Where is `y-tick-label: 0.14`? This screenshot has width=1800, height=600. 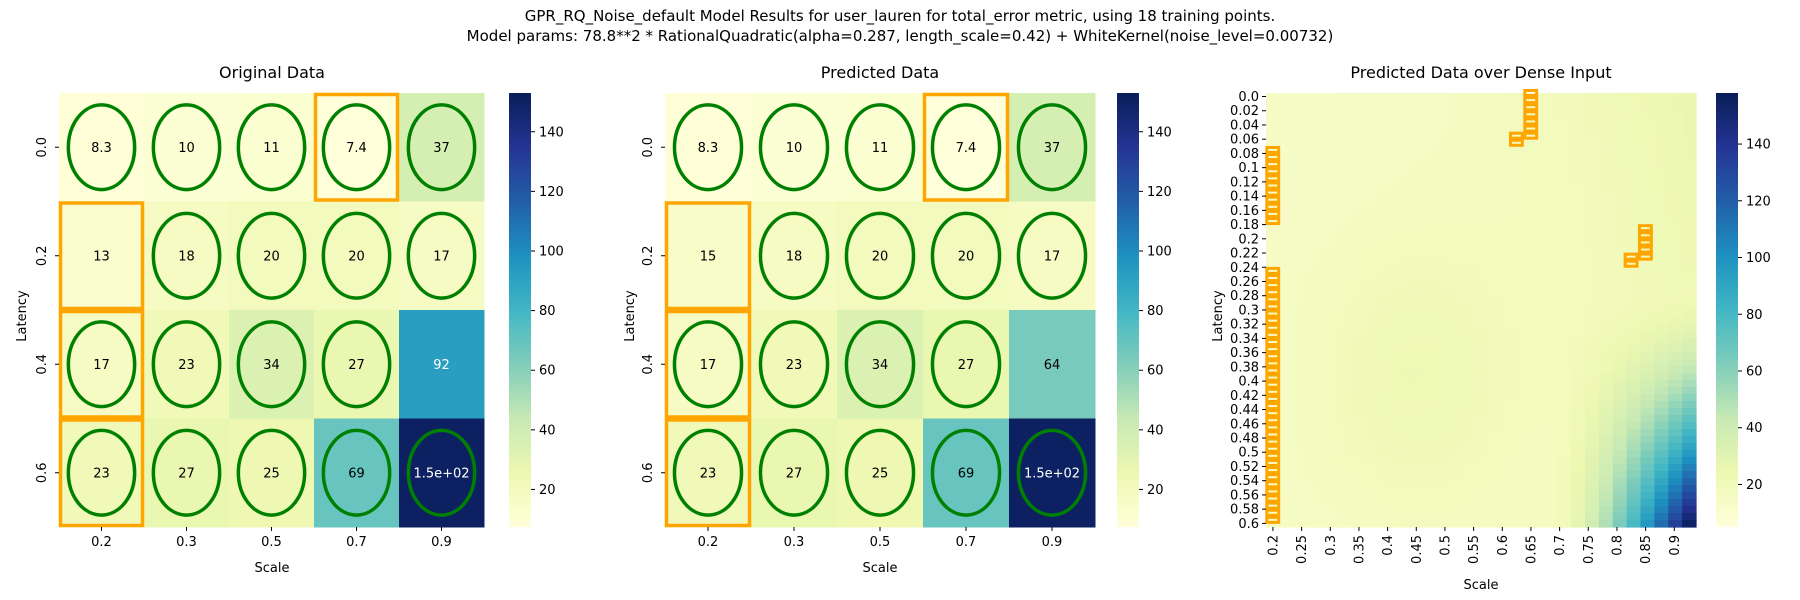
y-tick-label: 0.14 is located at coordinates (1244, 197).